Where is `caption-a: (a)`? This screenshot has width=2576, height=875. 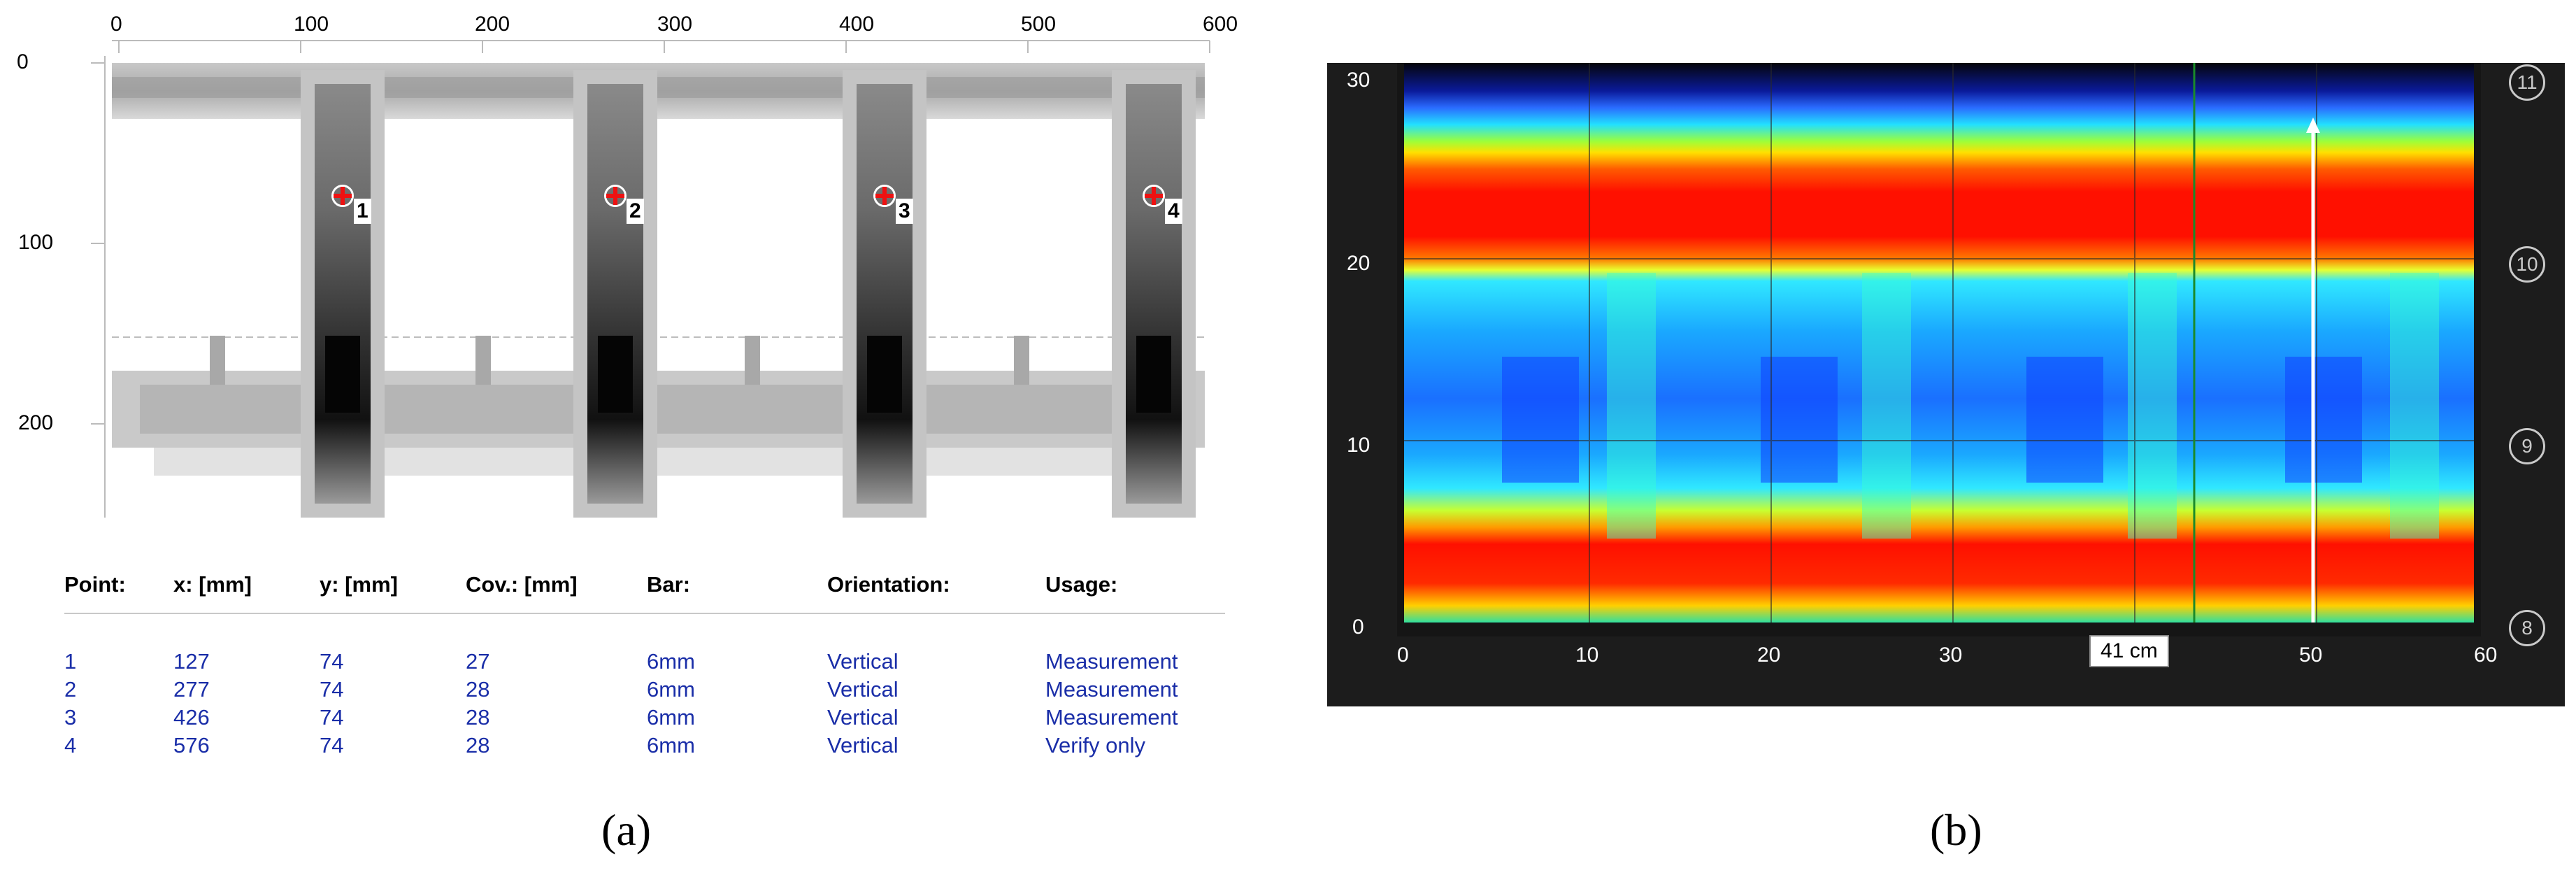 caption-a: (a) is located at coordinates (626, 830).